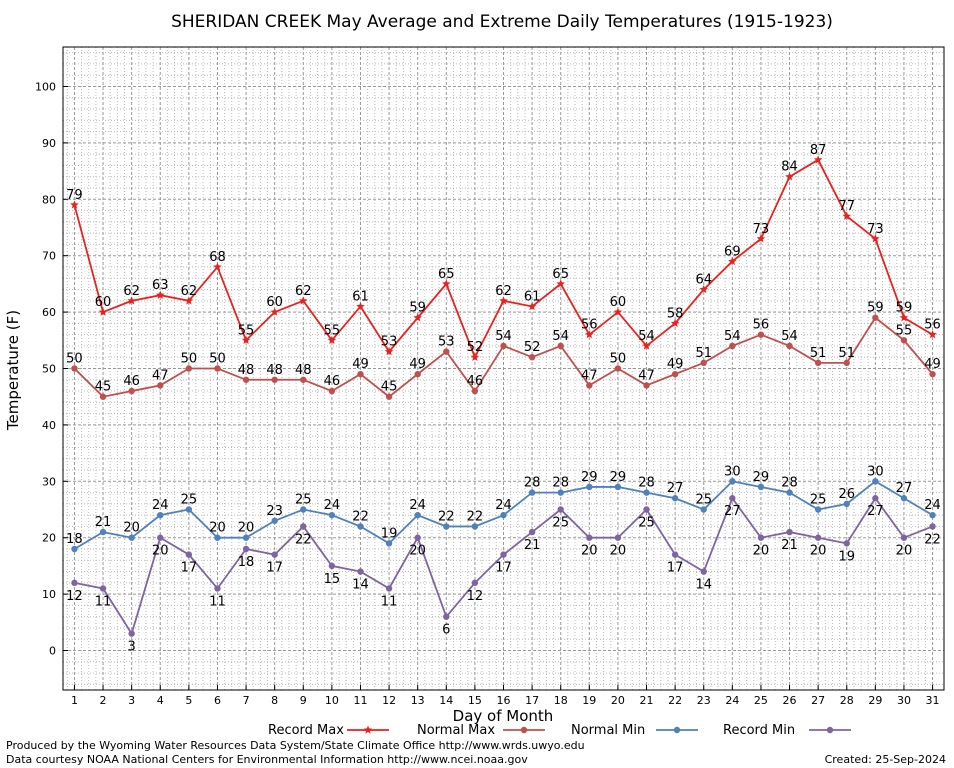  What do you see at coordinates (561, 700) in the screenshot?
I see `x-tick-label: 18` at bounding box center [561, 700].